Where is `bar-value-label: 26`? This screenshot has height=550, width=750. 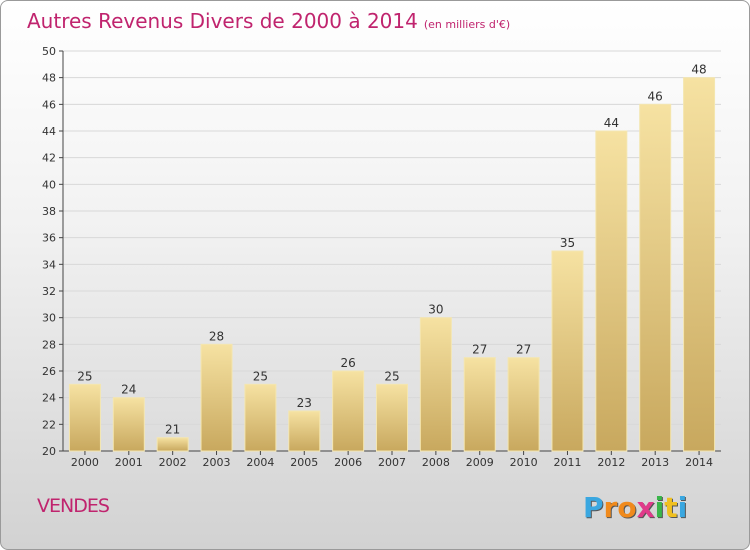
bar-value-label: 26 is located at coordinates (347, 363).